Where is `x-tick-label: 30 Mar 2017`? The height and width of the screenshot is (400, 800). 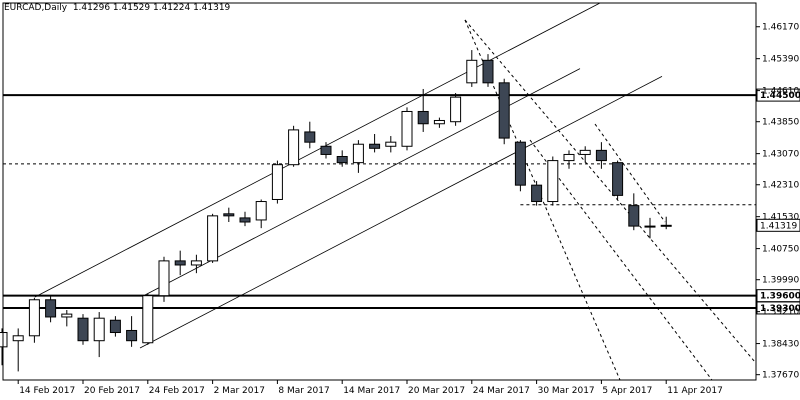
x-tick-label: 30 Mar 2017 is located at coordinates (566, 391).